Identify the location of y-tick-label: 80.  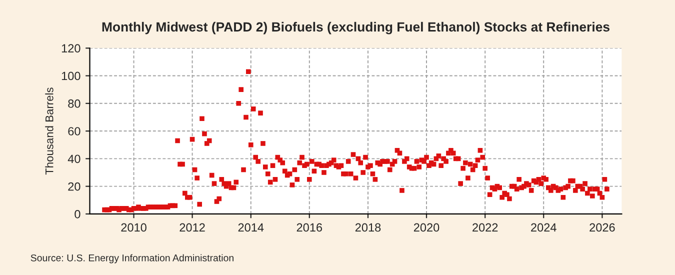
(74, 103).